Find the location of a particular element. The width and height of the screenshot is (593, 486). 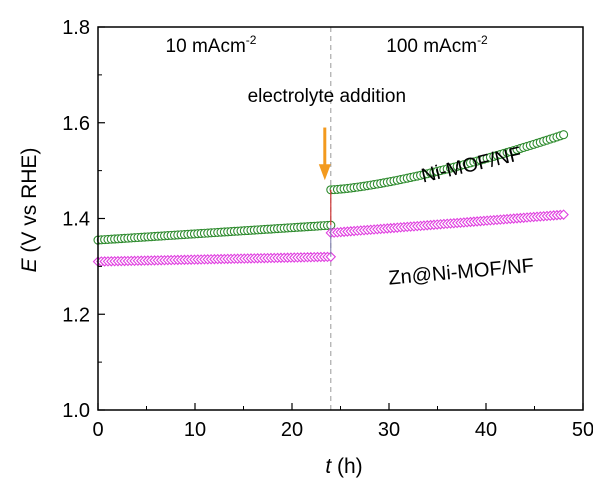

y-tick-label: 1.8 is located at coordinates (76, 28).